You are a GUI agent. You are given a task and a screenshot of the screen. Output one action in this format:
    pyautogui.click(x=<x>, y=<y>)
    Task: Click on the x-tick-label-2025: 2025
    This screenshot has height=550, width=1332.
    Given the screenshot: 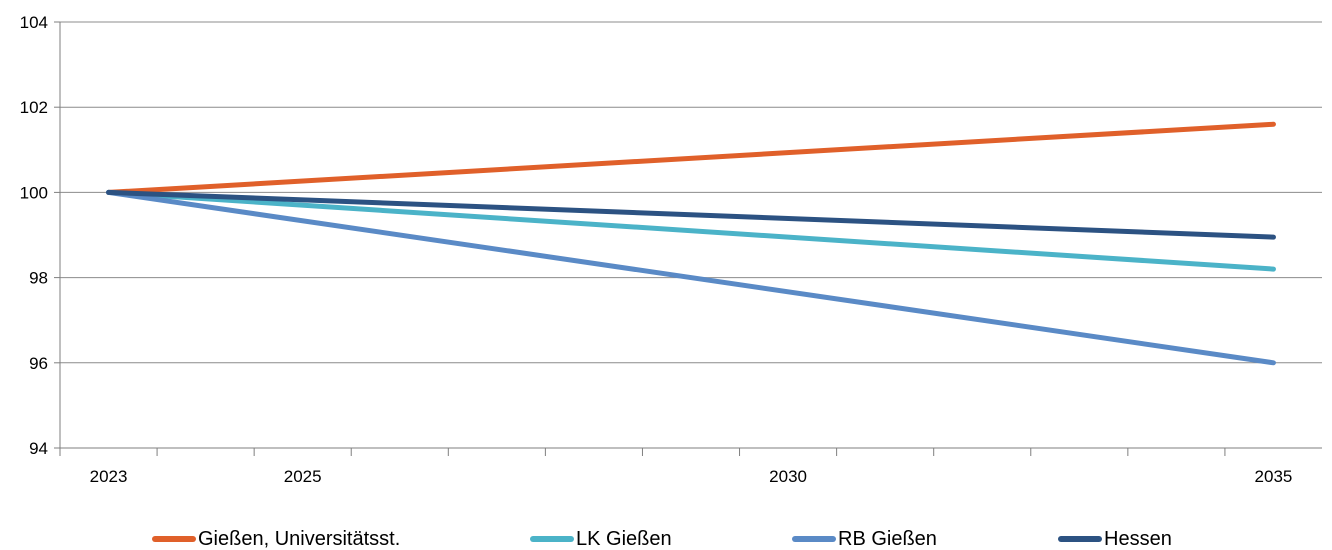 What is the action you would take?
    pyautogui.click(x=303, y=476)
    